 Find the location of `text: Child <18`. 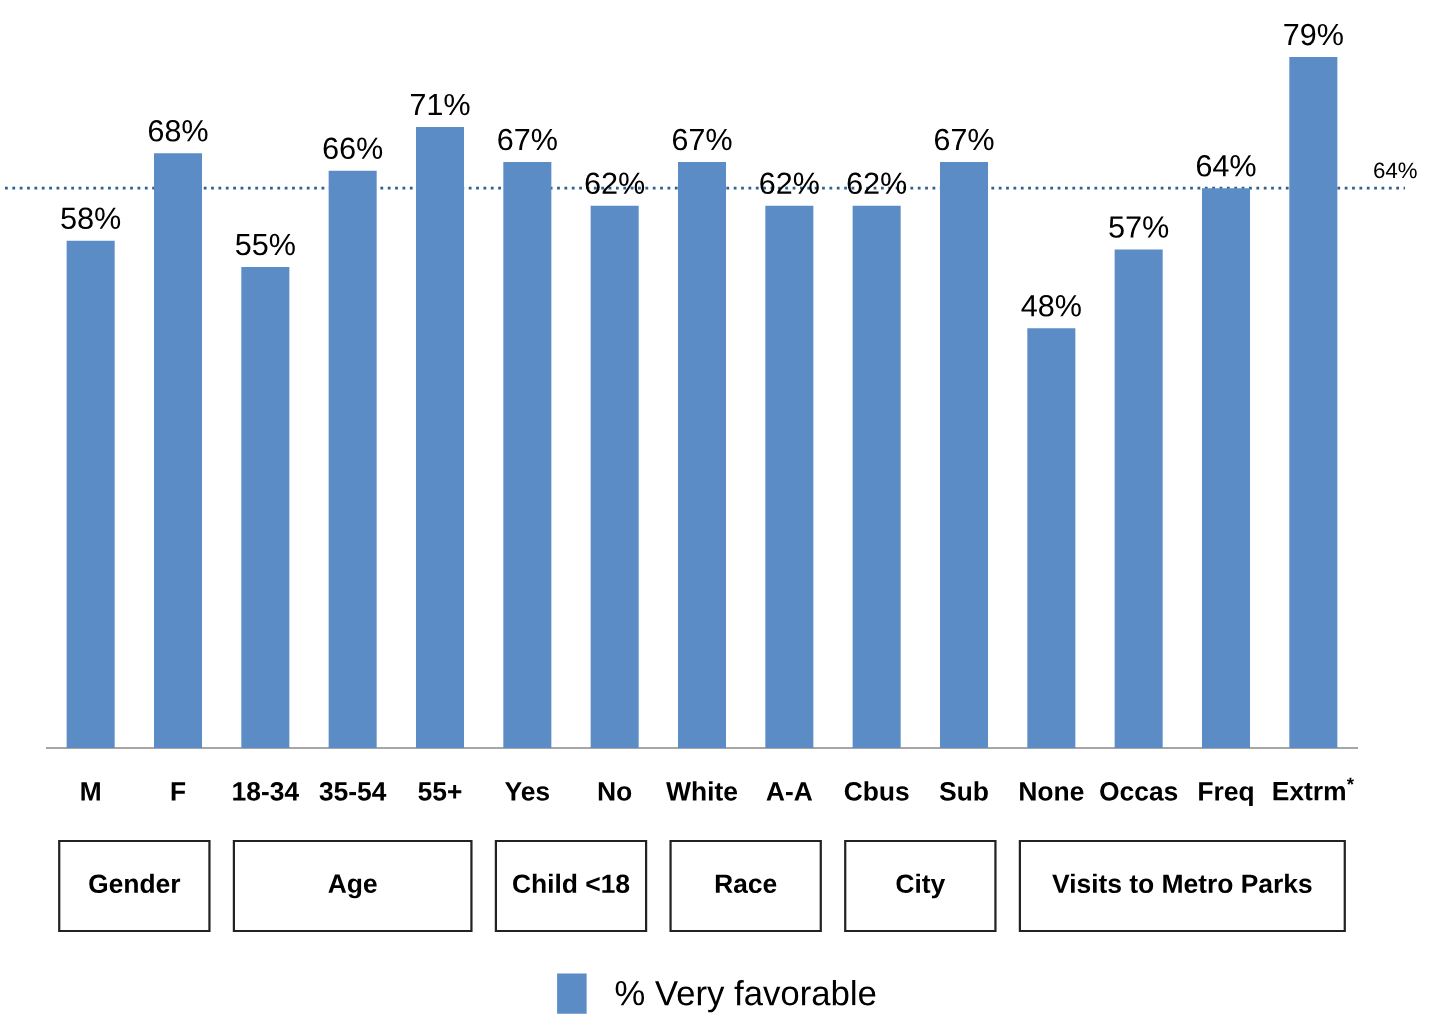

text: Child <18 is located at coordinates (571, 883).